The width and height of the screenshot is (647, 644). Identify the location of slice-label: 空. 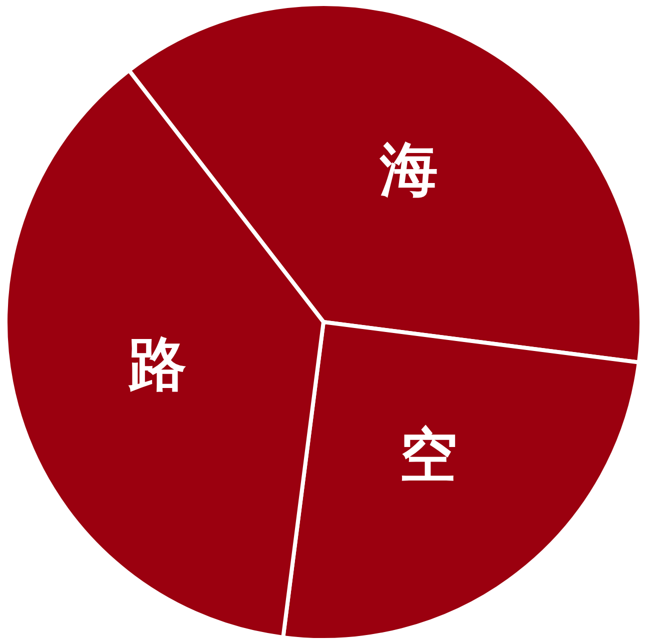
(429, 455).